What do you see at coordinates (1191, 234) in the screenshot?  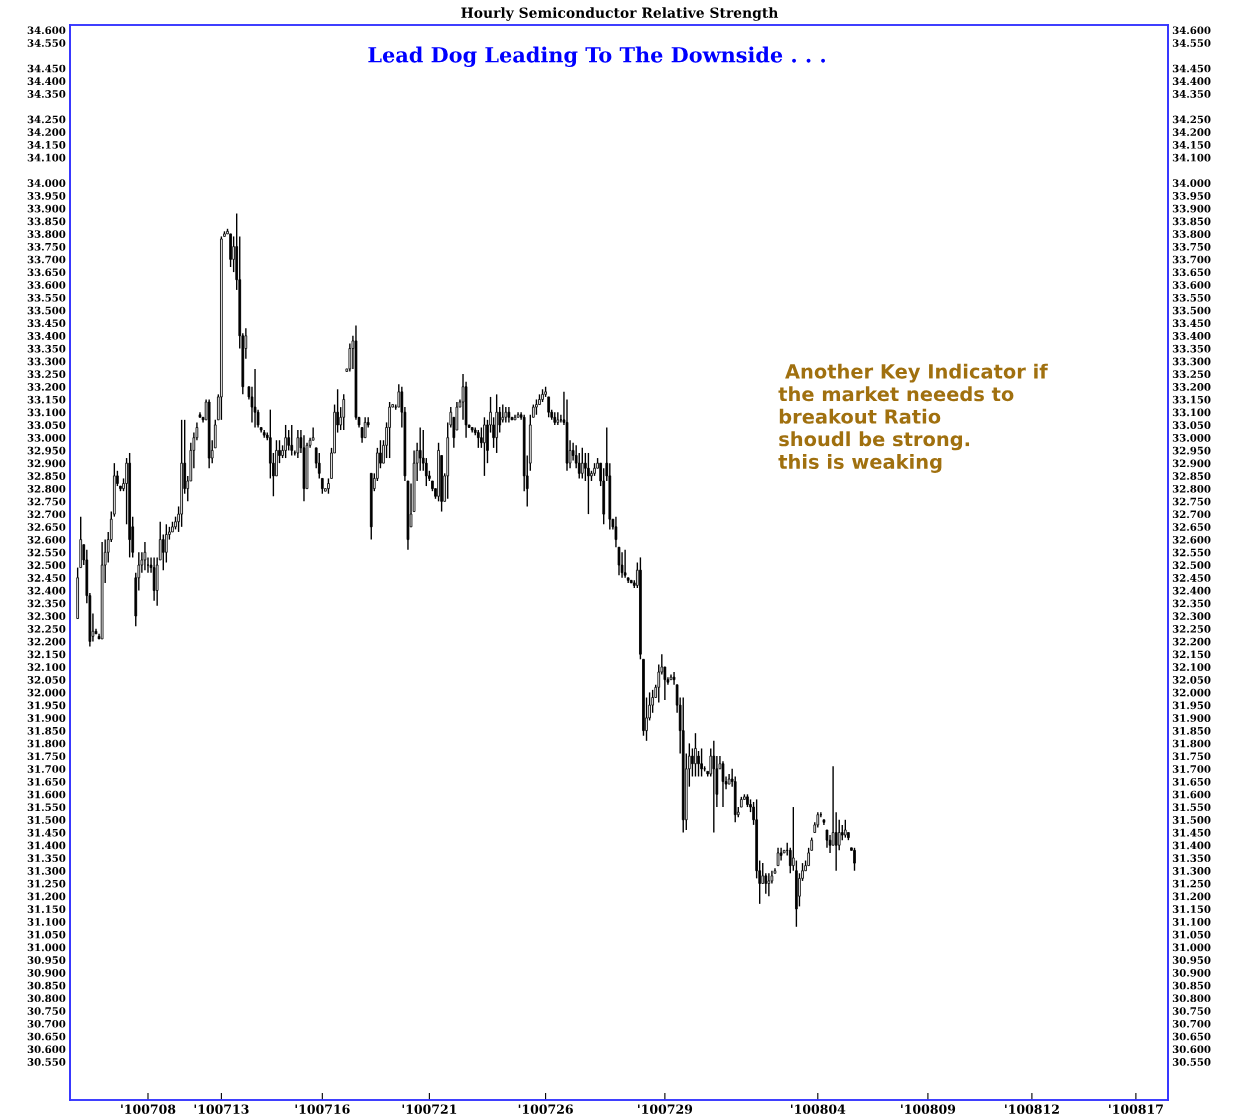 I see `y2-tick-label: 33.800` at bounding box center [1191, 234].